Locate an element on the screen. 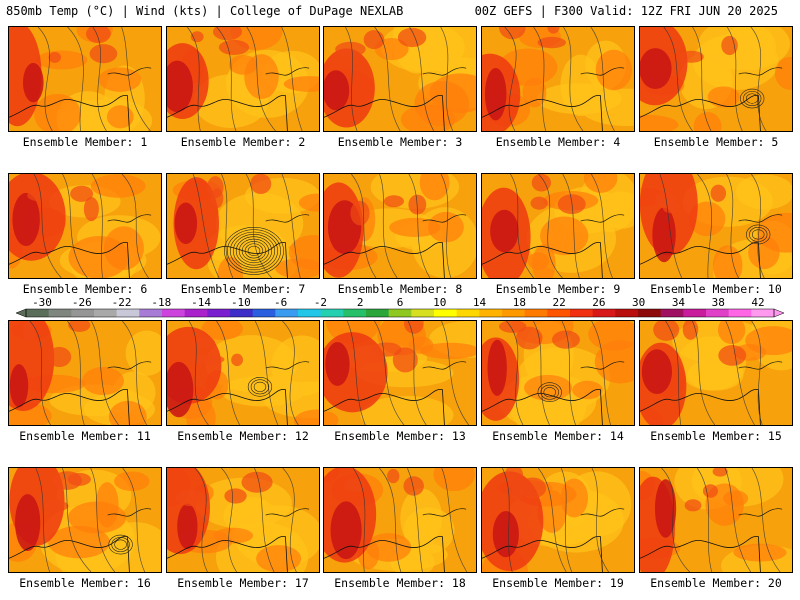  panel-caption: Ensemble Member: 13 is located at coordinates (400, 436).